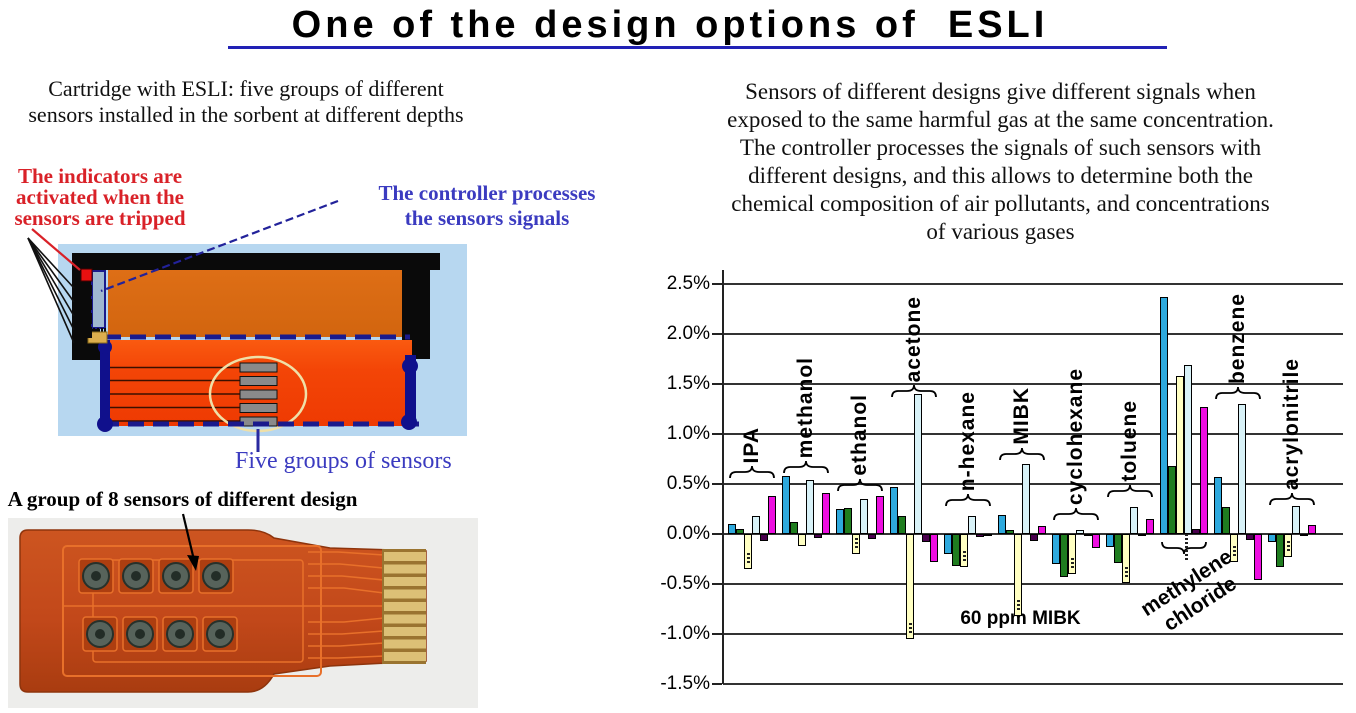 The image size is (1356, 713). What do you see at coordinates (1291, 423) in the screenshot?
I see `category-label-acrylonitrile: acrylonitrile` at bounding box center [1291, 423].